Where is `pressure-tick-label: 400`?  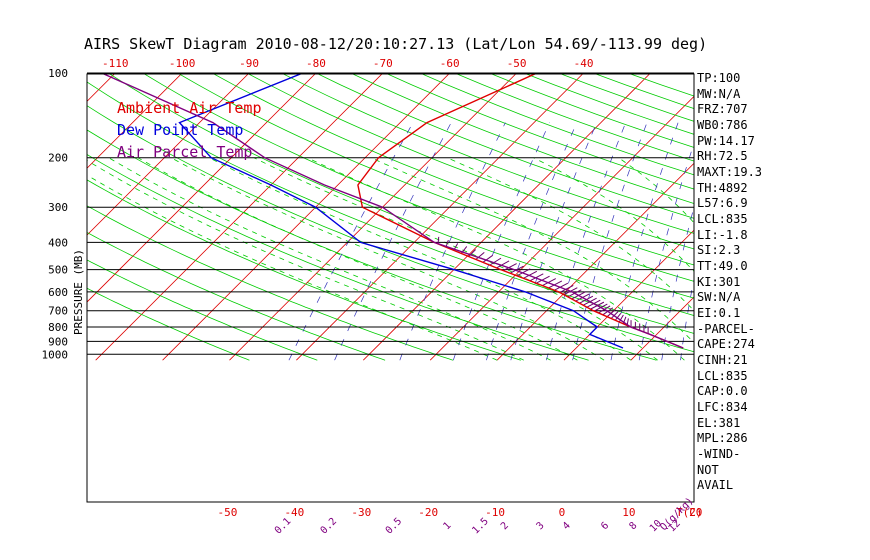 pressure-tick-label: 400 is located at coordinates (58, 242).